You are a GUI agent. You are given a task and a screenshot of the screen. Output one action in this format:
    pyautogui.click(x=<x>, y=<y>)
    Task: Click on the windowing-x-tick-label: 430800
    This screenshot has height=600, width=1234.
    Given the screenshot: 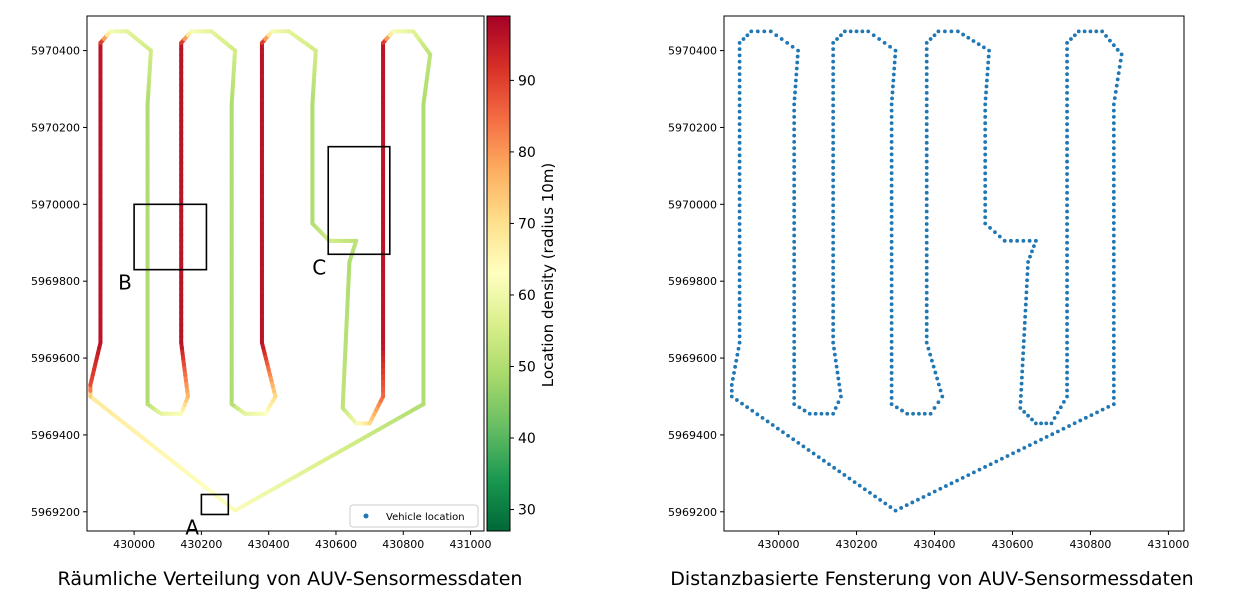 What is the action you would take?
    pyautogui.click(x=1090, y=544)
    